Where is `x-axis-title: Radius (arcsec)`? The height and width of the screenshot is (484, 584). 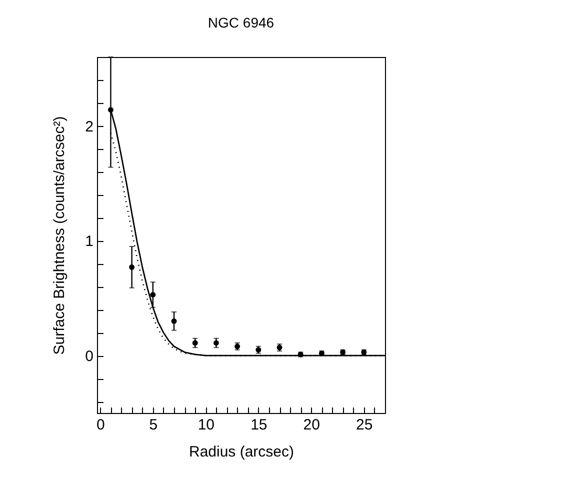
x-axis-title: Radius (arcsec) is located at coordinates (241, 452).